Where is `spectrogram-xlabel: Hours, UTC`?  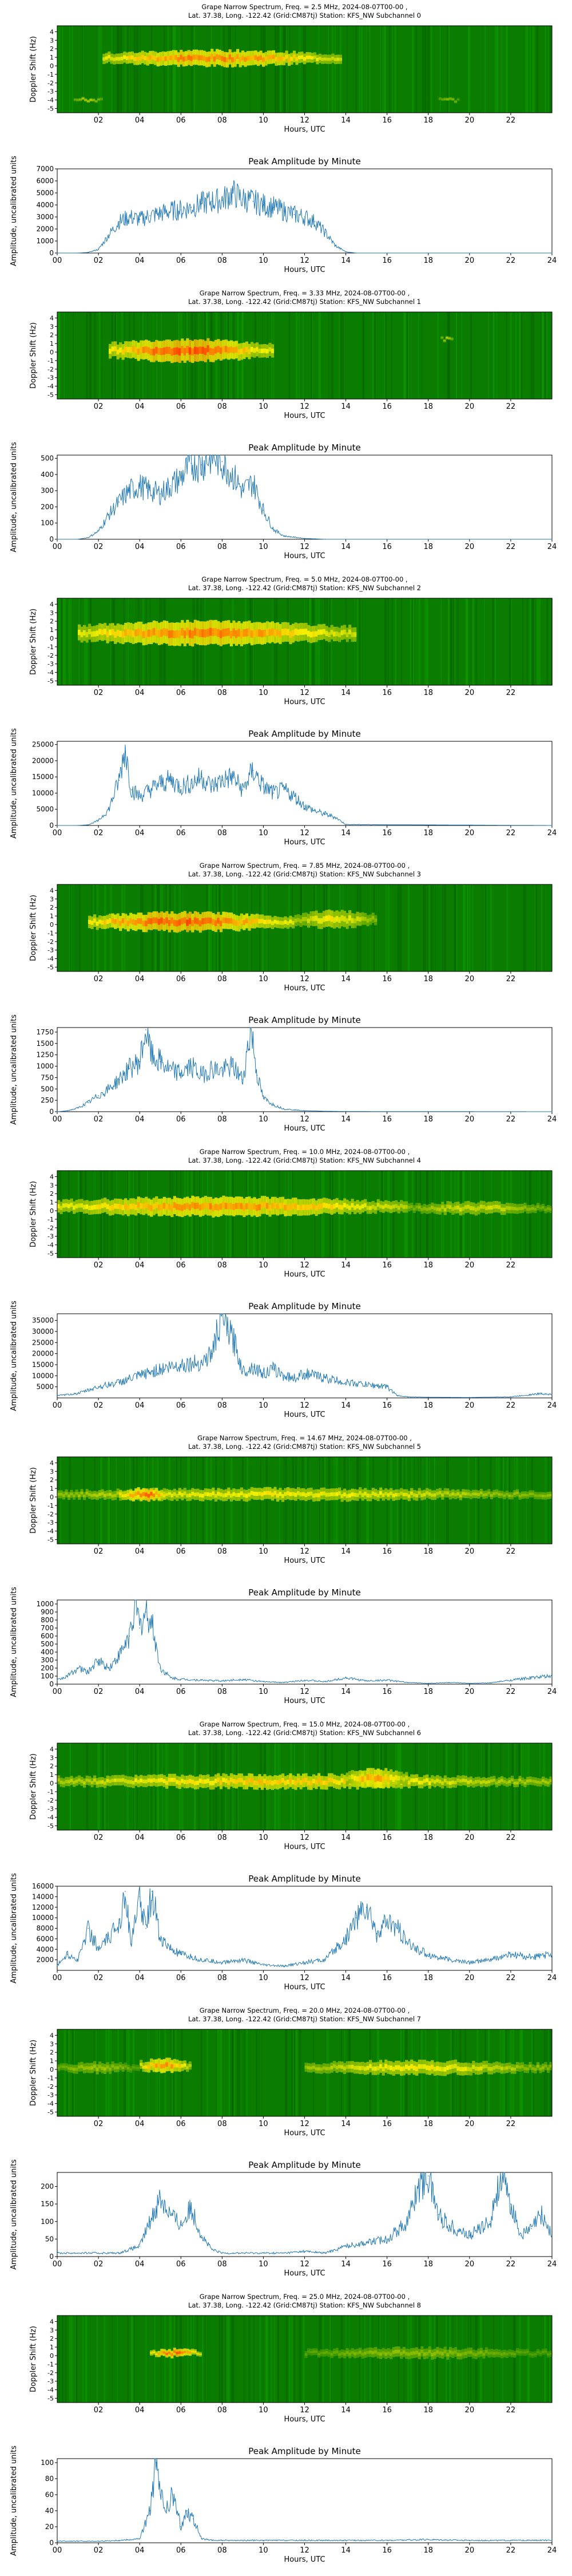
spectrogram-xlabel: Hours, UTC is located at coordinates (304, 1847).